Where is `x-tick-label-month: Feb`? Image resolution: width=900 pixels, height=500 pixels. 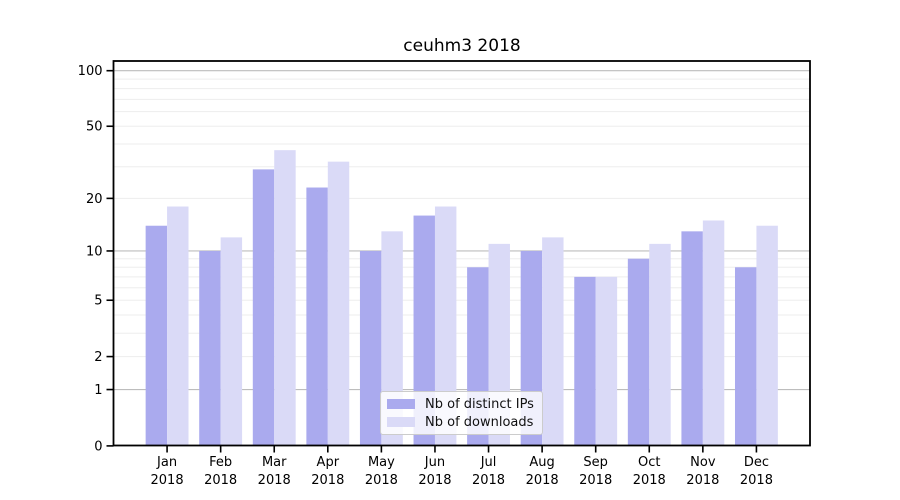 x-tick-label-month: Feb is located at coordinates (220, 462).